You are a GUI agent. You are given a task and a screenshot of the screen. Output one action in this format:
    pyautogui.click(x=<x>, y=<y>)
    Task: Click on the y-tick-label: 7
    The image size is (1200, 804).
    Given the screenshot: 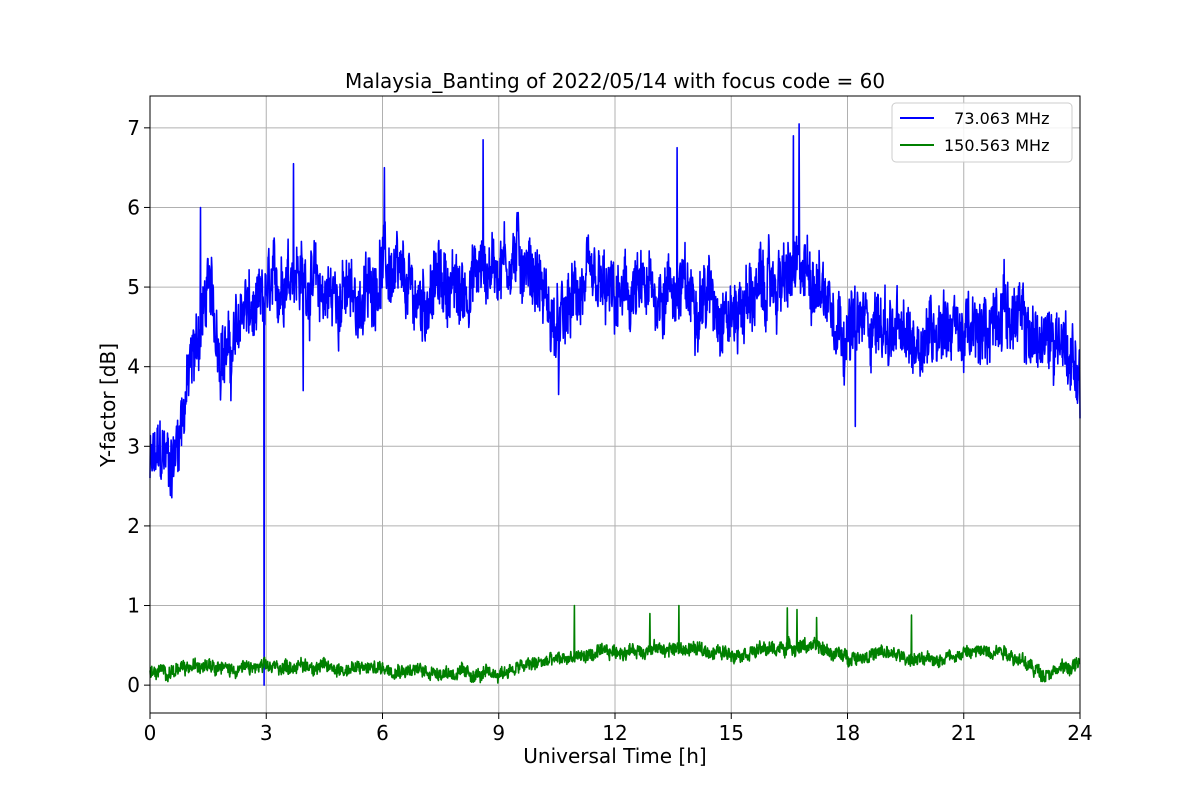 What is the action you would take?
    pyautogui.click(x=133, y=128)
    